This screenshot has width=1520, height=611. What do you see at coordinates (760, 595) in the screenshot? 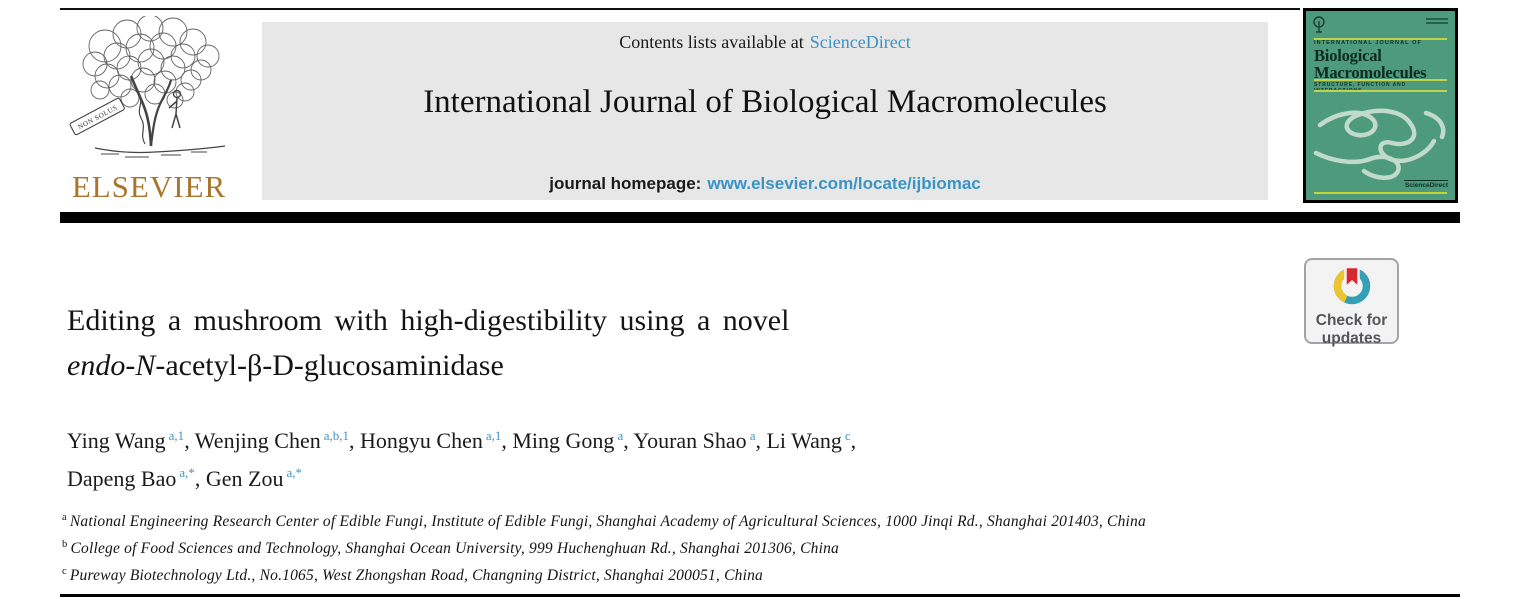
I see `bottom-rule` at bounding box center [760, 595].